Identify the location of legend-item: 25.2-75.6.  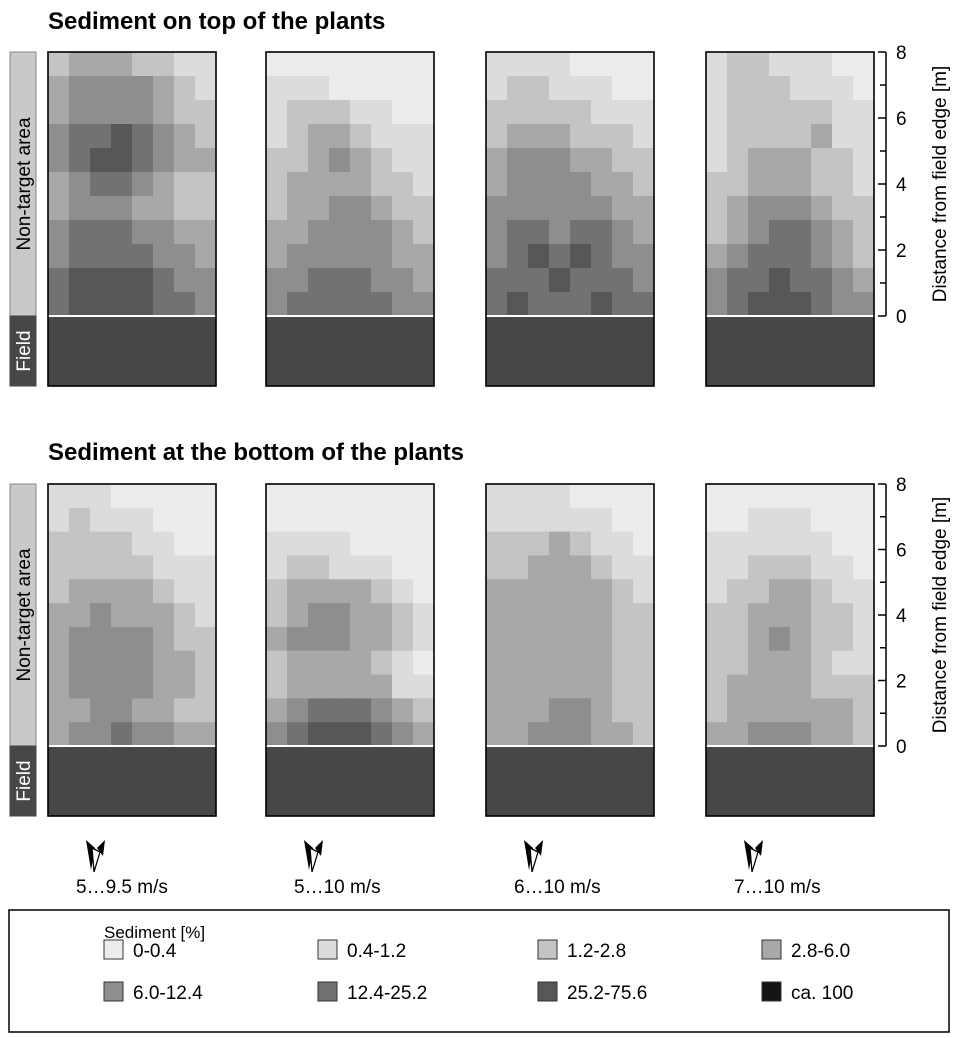
(592, 992).